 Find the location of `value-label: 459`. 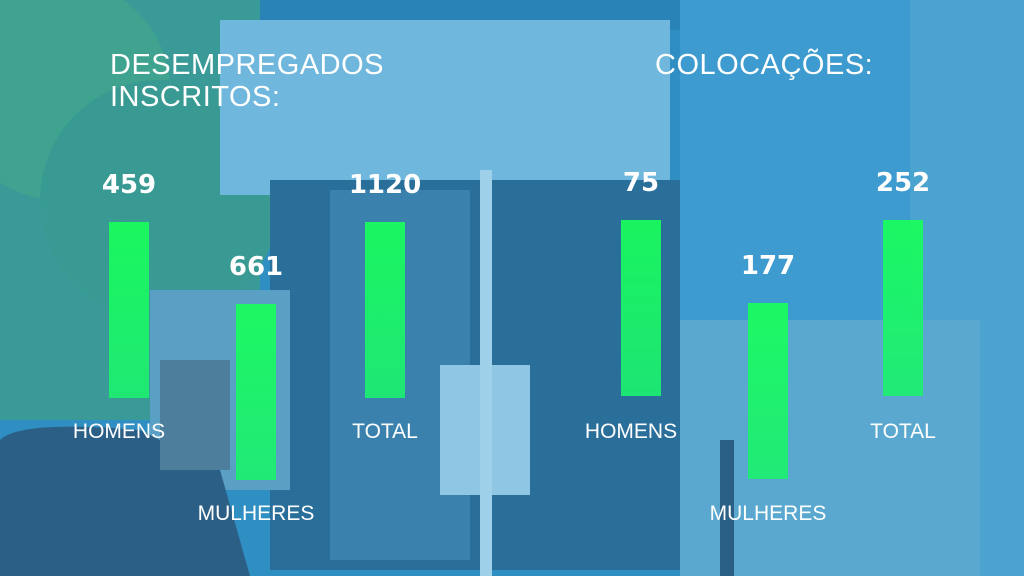

value-label: 459 is located at coordinates (129, 185).